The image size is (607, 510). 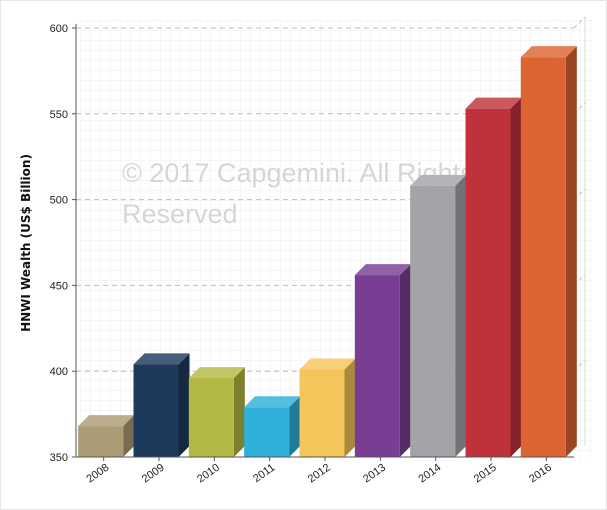 I want to click on y-tick-label: 450, so click(x=59, y=286).